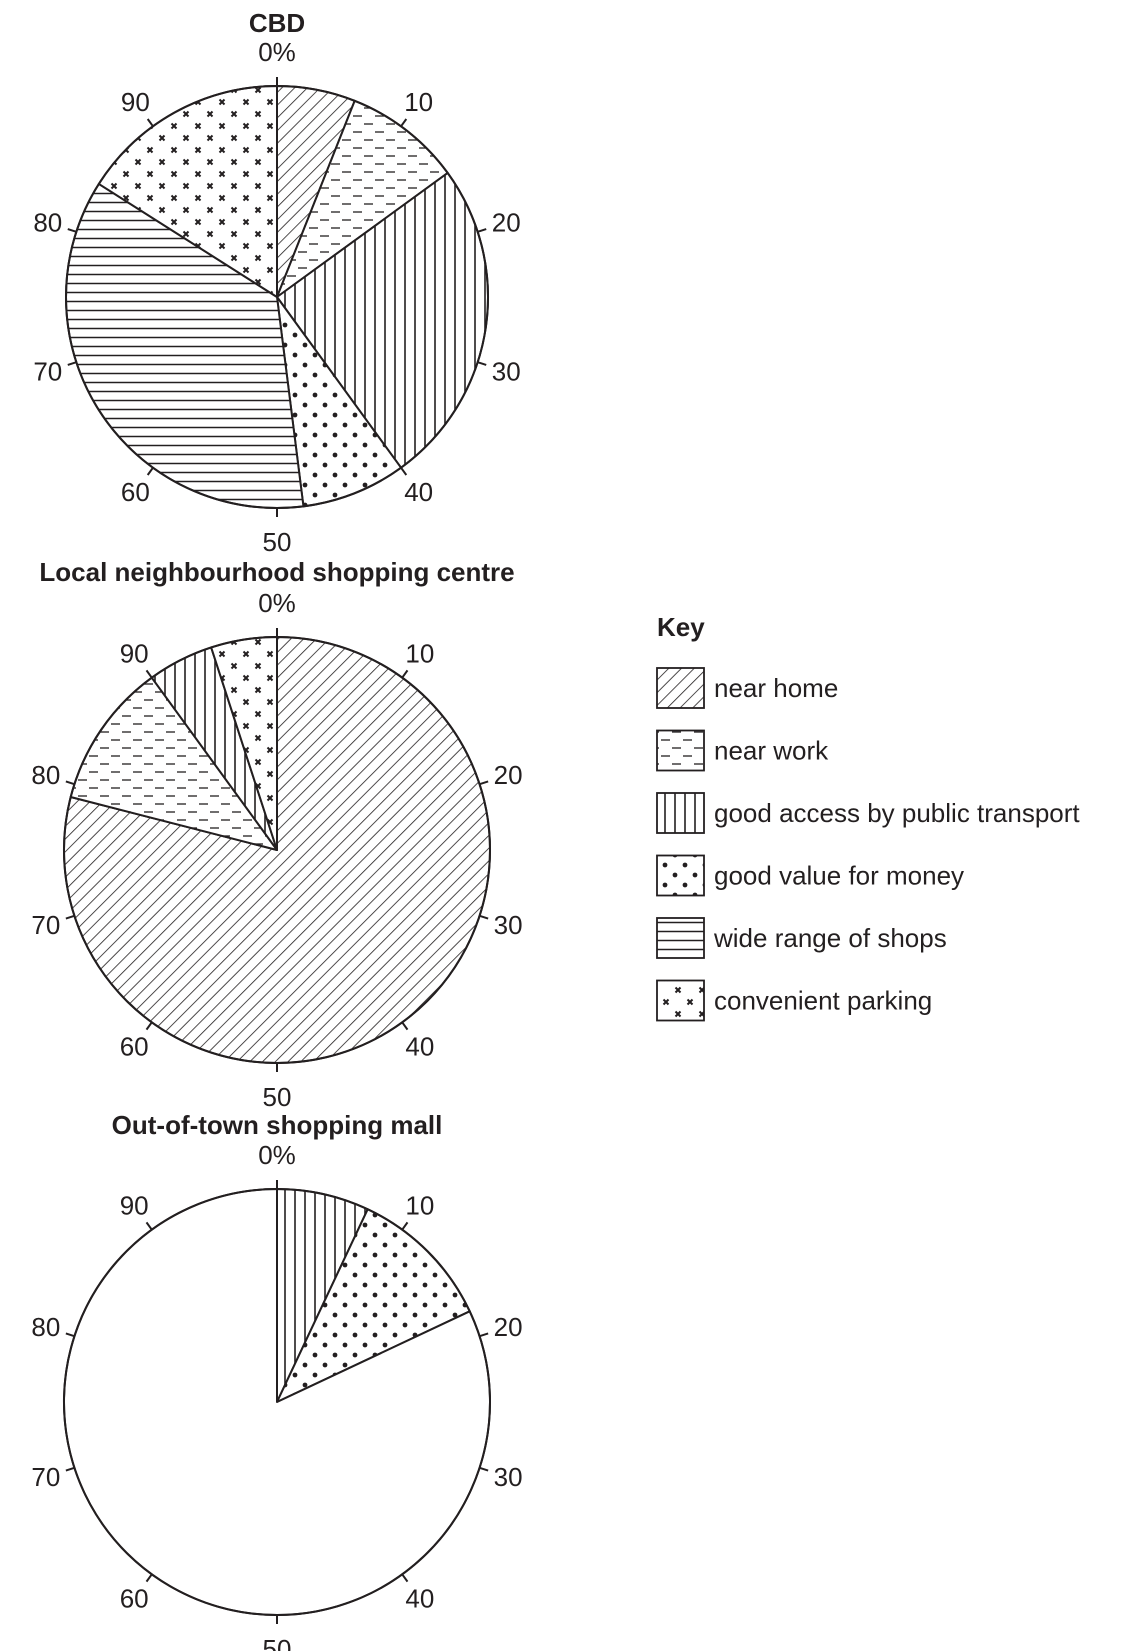 Image resolution: width=1136 pixels, height=1651 pixels. I want to click on legend-swatch-near-home, so click(680, 688).